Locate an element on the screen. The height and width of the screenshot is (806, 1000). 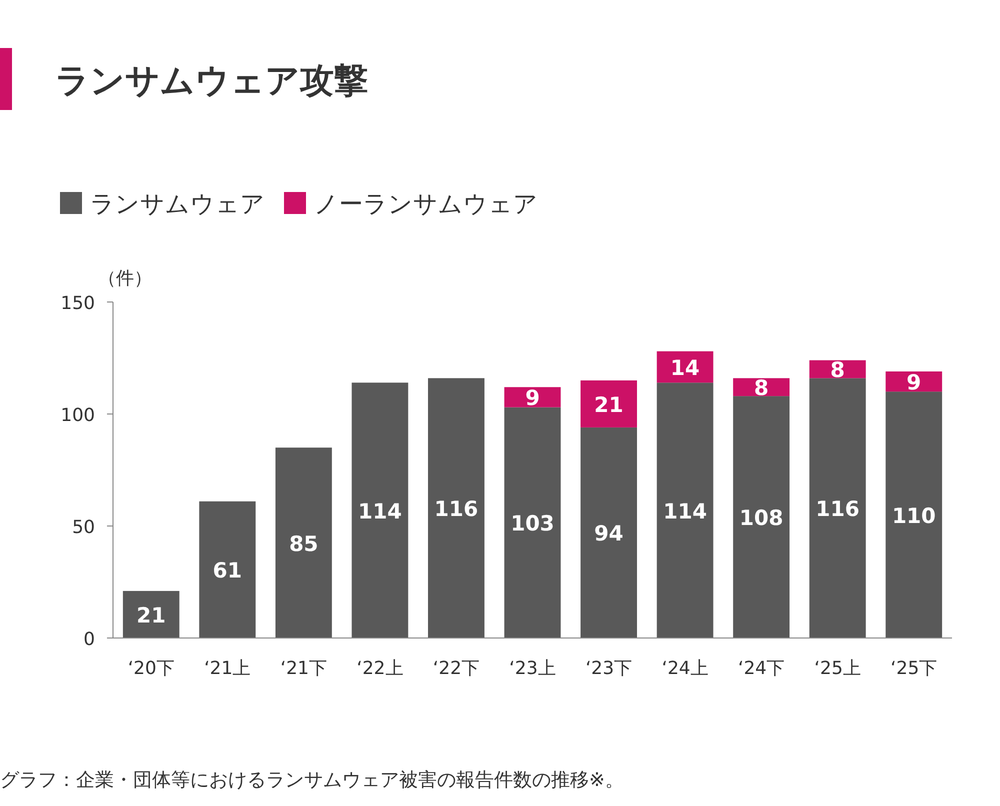
y-tick-label: 50 is located at coordinates (83, 527).